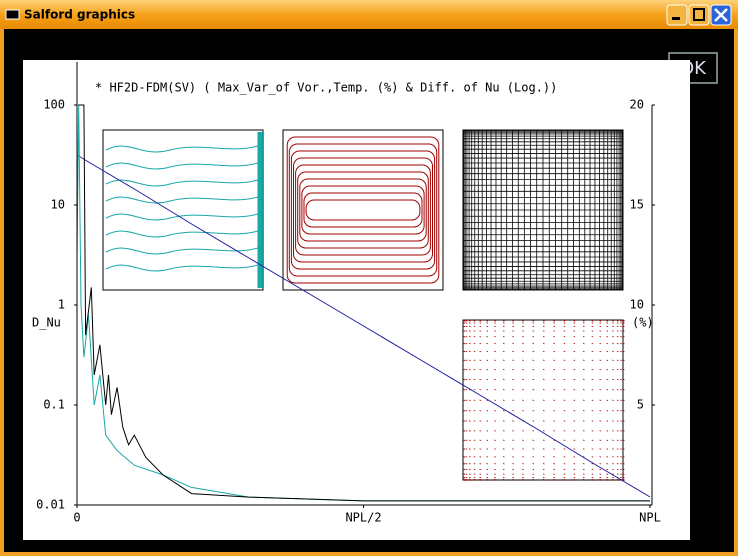  I want to click on close-button, so click(721, 15).